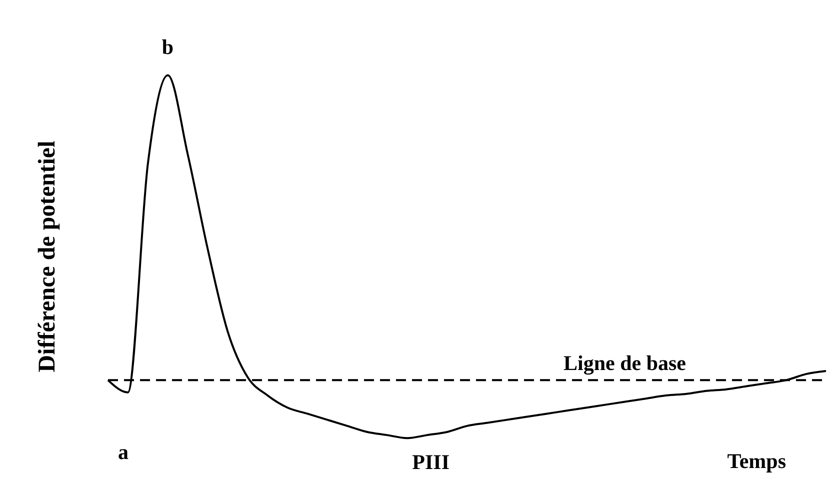  I want to click on text: PIII, so click(431, 463).